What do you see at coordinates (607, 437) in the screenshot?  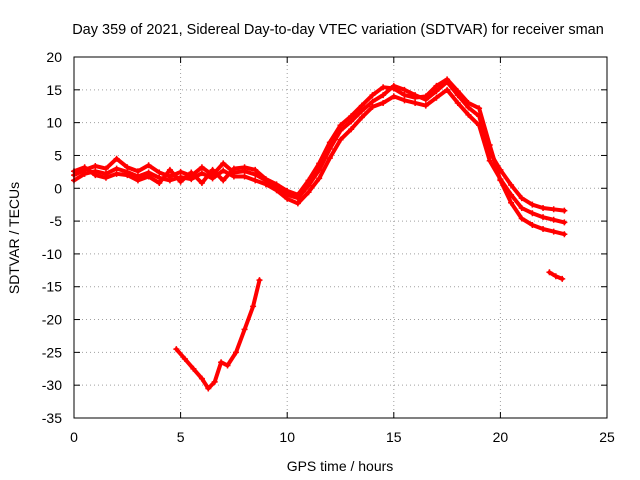 I see `x-tick-label: 25` at bounding box center [607, 437].